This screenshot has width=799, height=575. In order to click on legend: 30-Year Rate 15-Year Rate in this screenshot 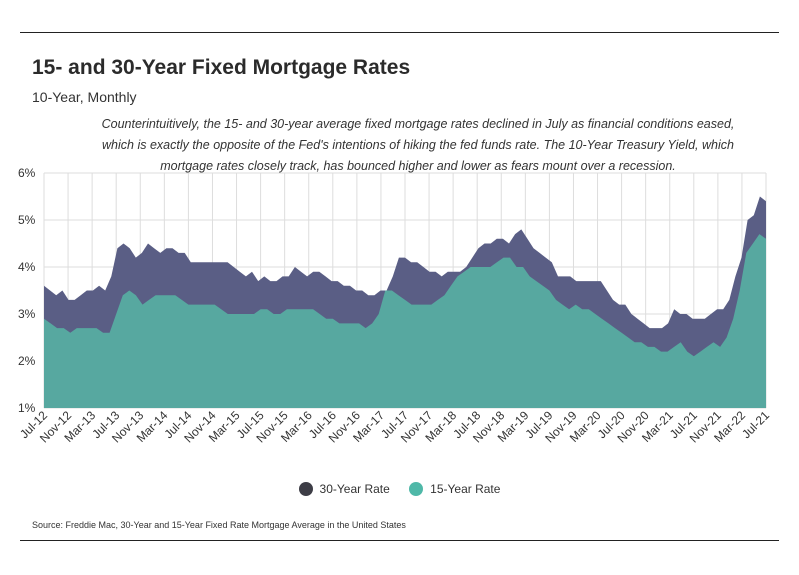, I will do `click(399, 490)`.